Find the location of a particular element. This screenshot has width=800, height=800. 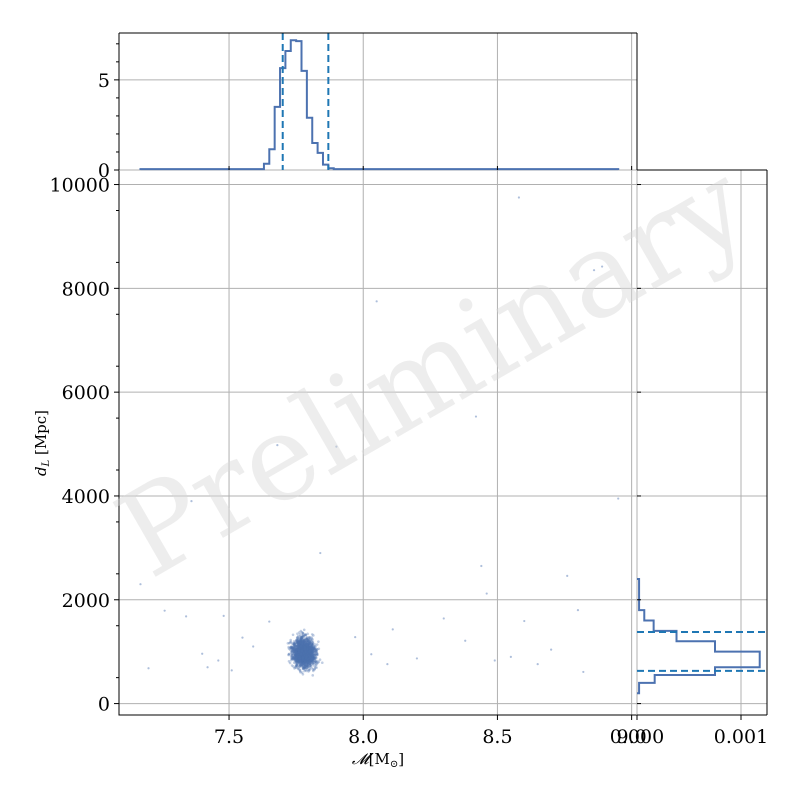

y-tick-label: 10000 is located at coordinates (80, 186).